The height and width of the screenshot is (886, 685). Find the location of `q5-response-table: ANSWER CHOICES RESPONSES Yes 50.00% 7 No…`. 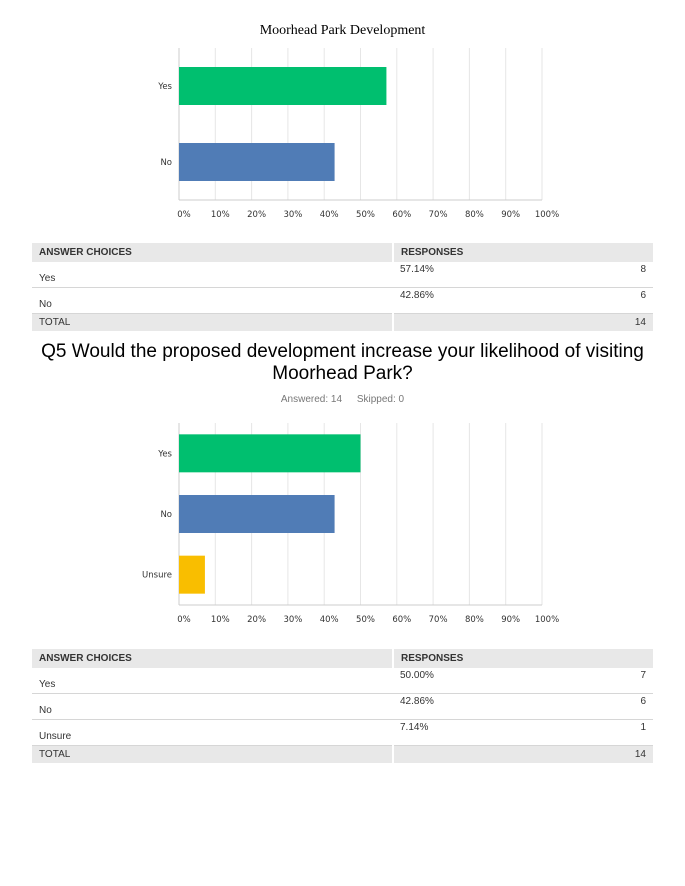

q5-response-table: ANSWER CHOICES RESPONSES Yes 50.00% 7 No… is located at coordinates (342, 706).